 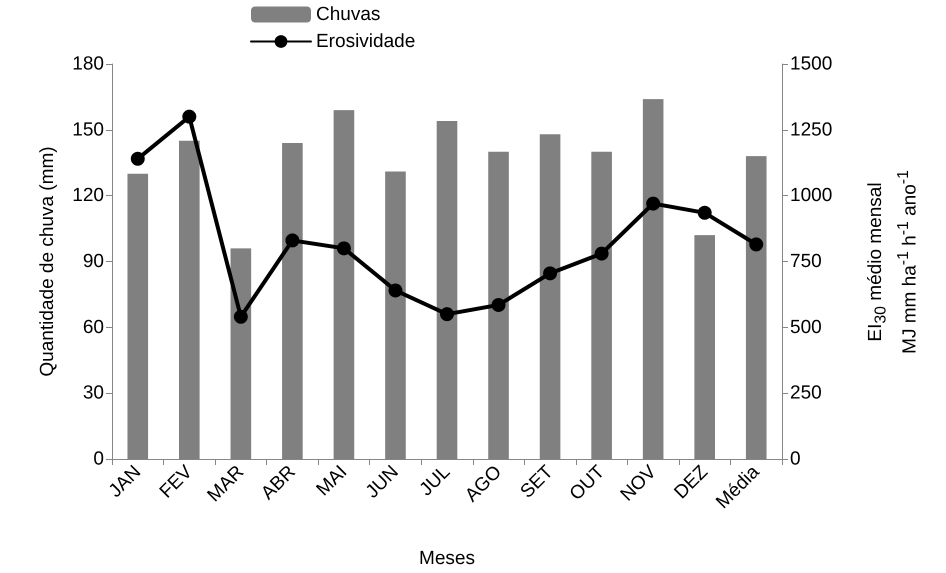 What do you see at coordinates (447, 558) in the screenshot?
I see `x-axis-title: Meses` at bounding box center [447, 558].